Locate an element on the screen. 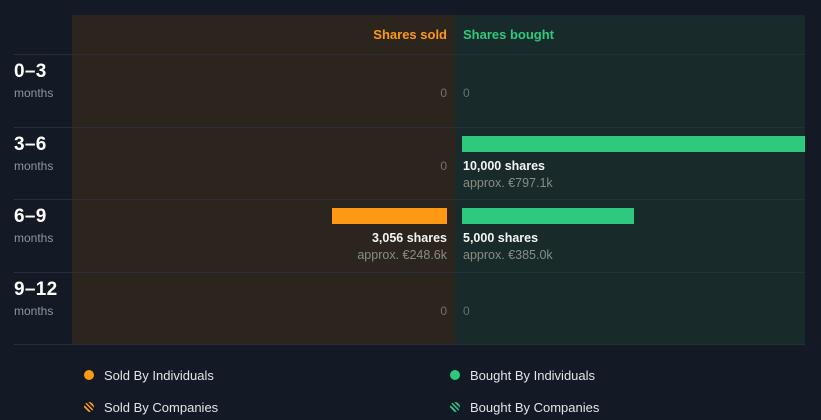  sold-companies-swatch-icon is located at coordinates (89, 407).